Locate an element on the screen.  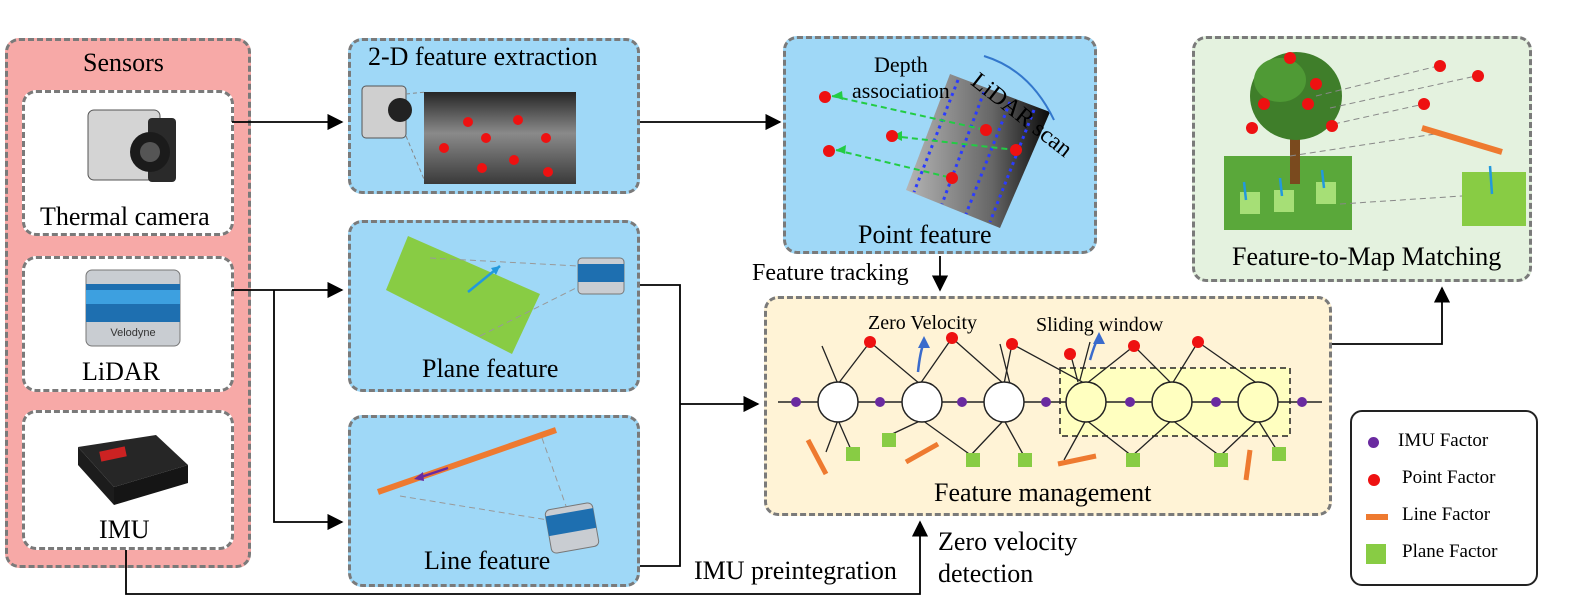
legend-item-point: Point Factor is located at coordinates (1445, 480).